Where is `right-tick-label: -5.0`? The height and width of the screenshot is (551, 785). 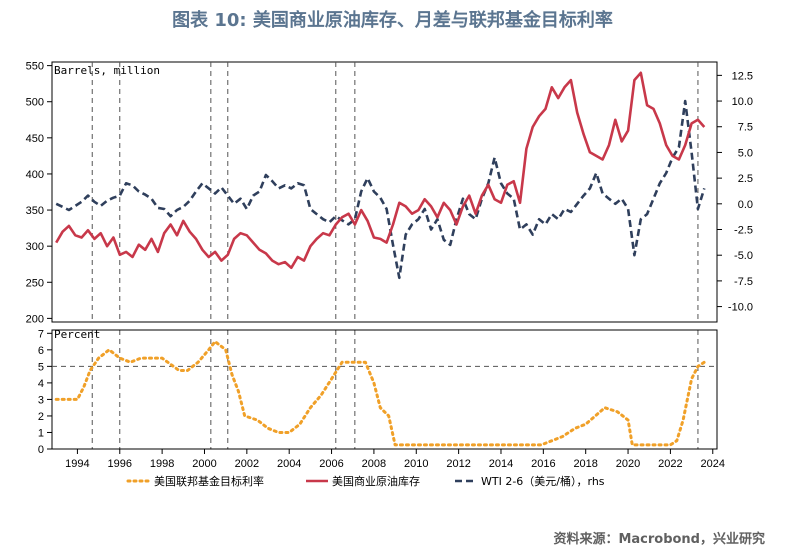 right-tick-label: -5.0 is located at coordinates (743, 256).